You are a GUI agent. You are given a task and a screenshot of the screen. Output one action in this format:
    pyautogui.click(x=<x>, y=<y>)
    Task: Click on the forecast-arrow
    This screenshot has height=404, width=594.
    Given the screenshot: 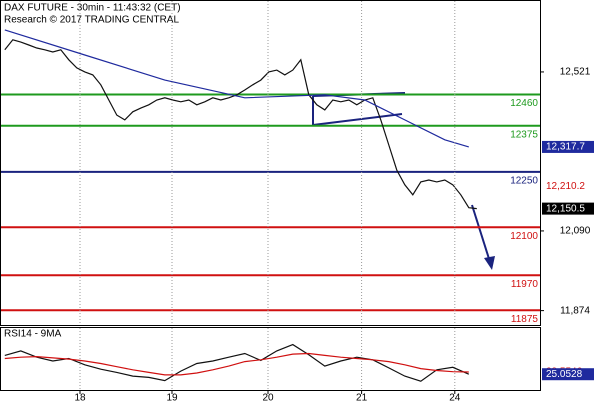 What is the action you would take?
    pyautogui.click(x=481, y=233)
    